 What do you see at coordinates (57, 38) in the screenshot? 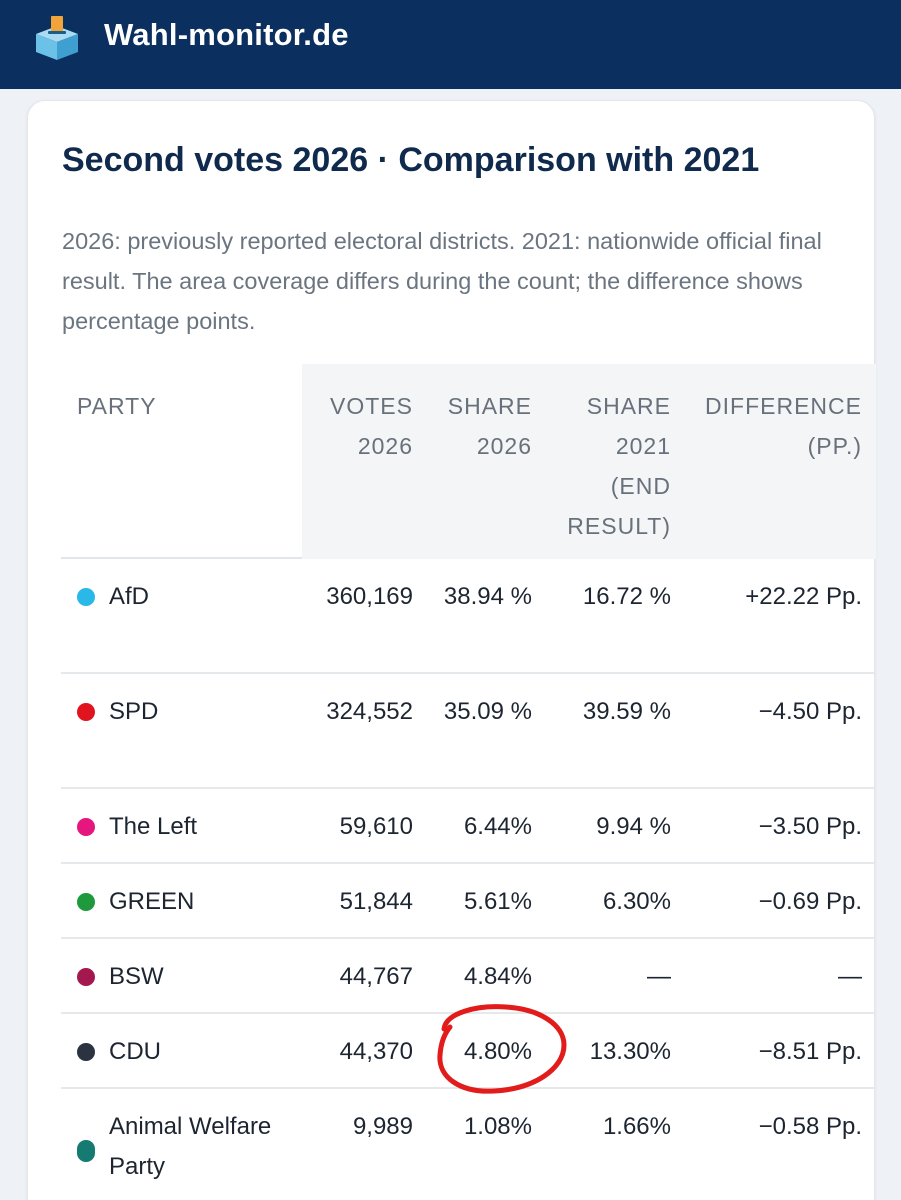
I see `ballot-box-icon` at bounding box center [57, 38].